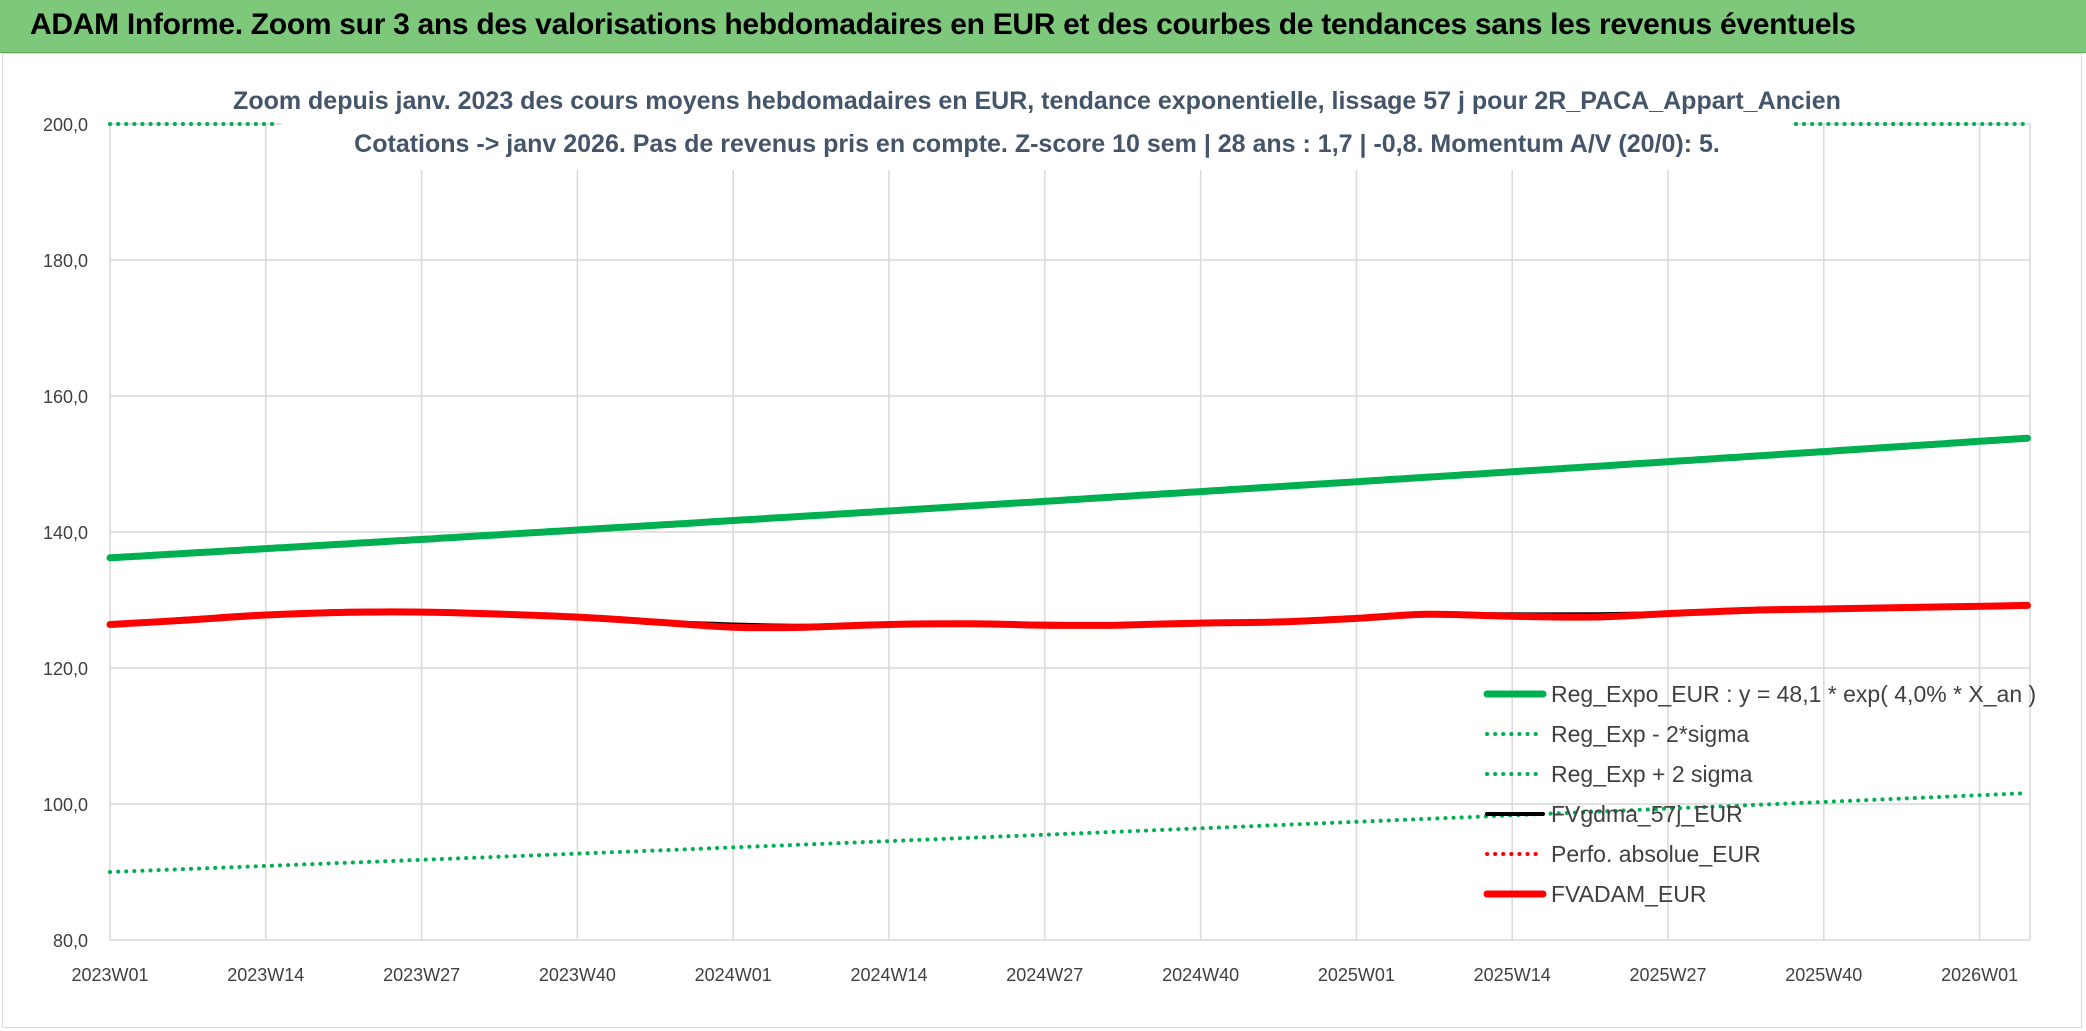  Describe the element at coordinates (1629, 894) in the screenshot. I see `legend-label-fvadam-eur: FVADAM_EUR` at that location.